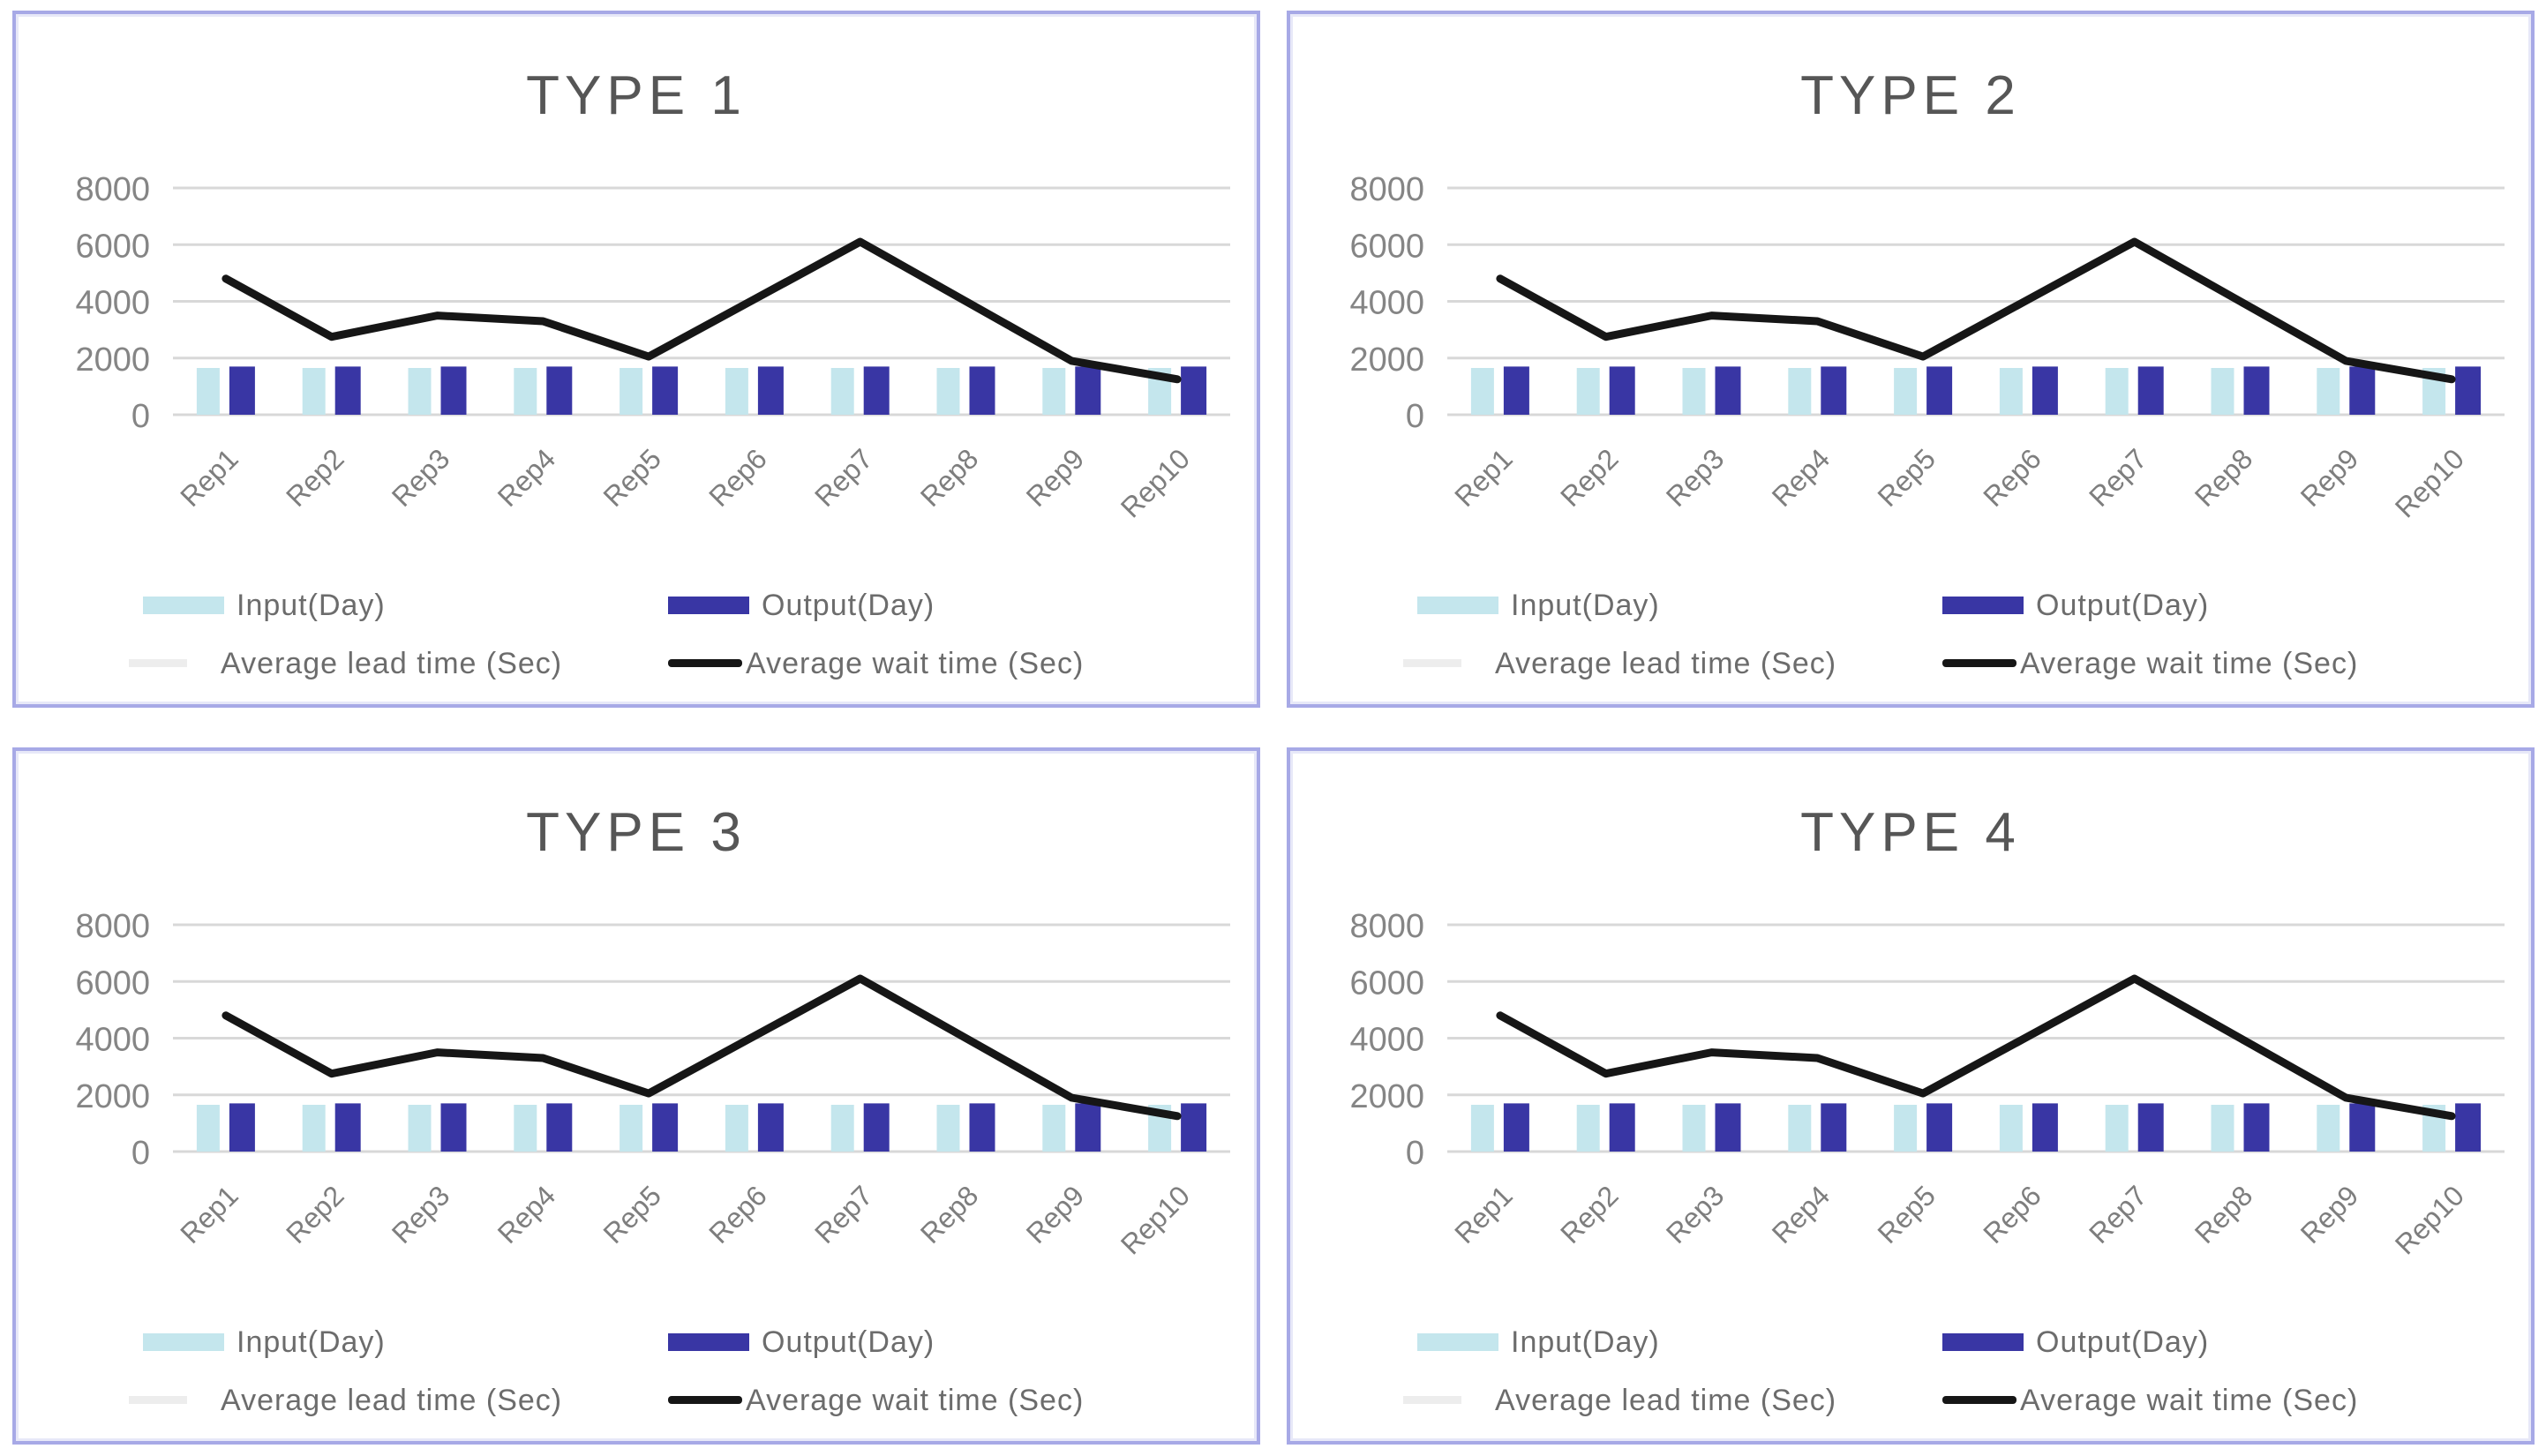 The image size is (2546, 1456). I want to click on chart-title: TYPE 4, so click(1911, 832).